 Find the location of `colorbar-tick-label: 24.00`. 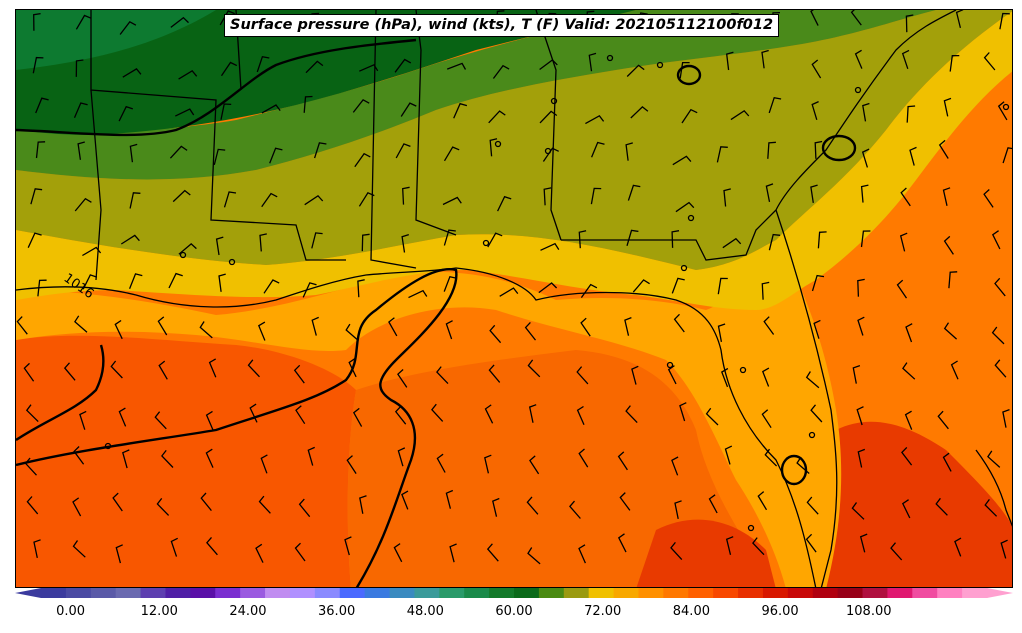

colorbar-tick-label: 24.00 is located at coordinates (248, 611).